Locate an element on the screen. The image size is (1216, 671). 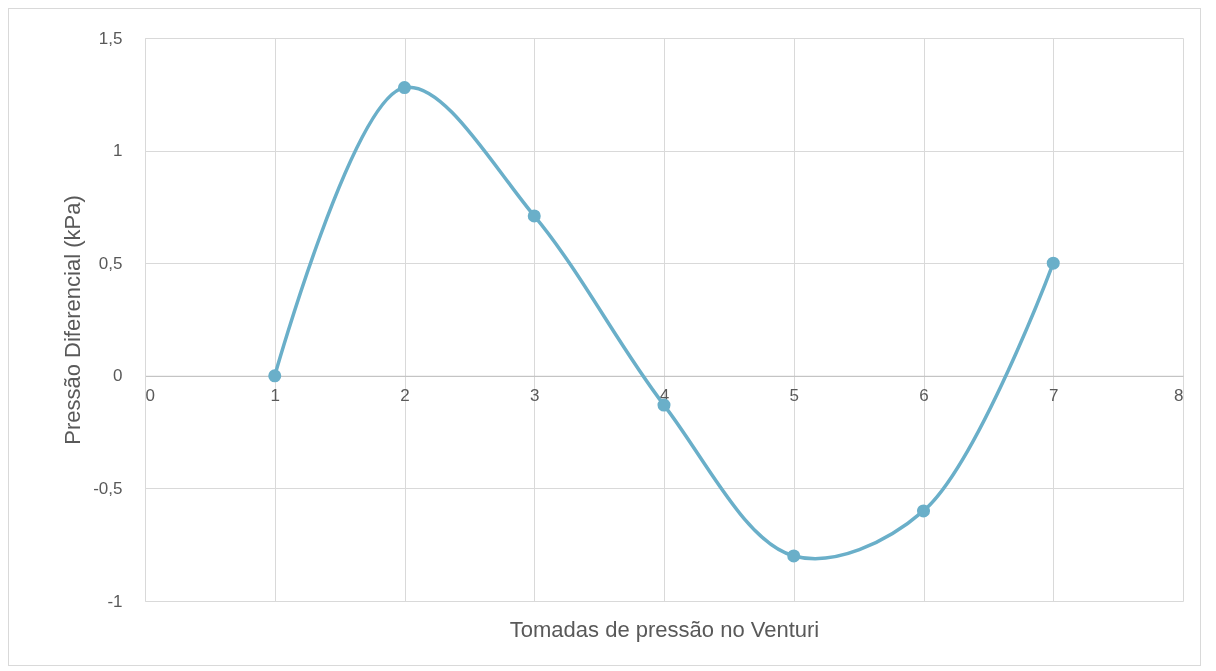
x-tick-label: 0 is located at coordinates (150, 396).